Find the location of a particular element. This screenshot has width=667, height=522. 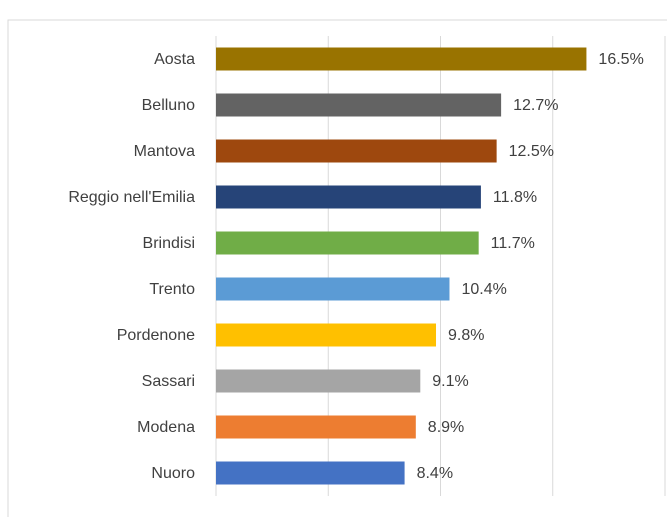

y-tick-label: Belluno is located at coordinates (168, 105).